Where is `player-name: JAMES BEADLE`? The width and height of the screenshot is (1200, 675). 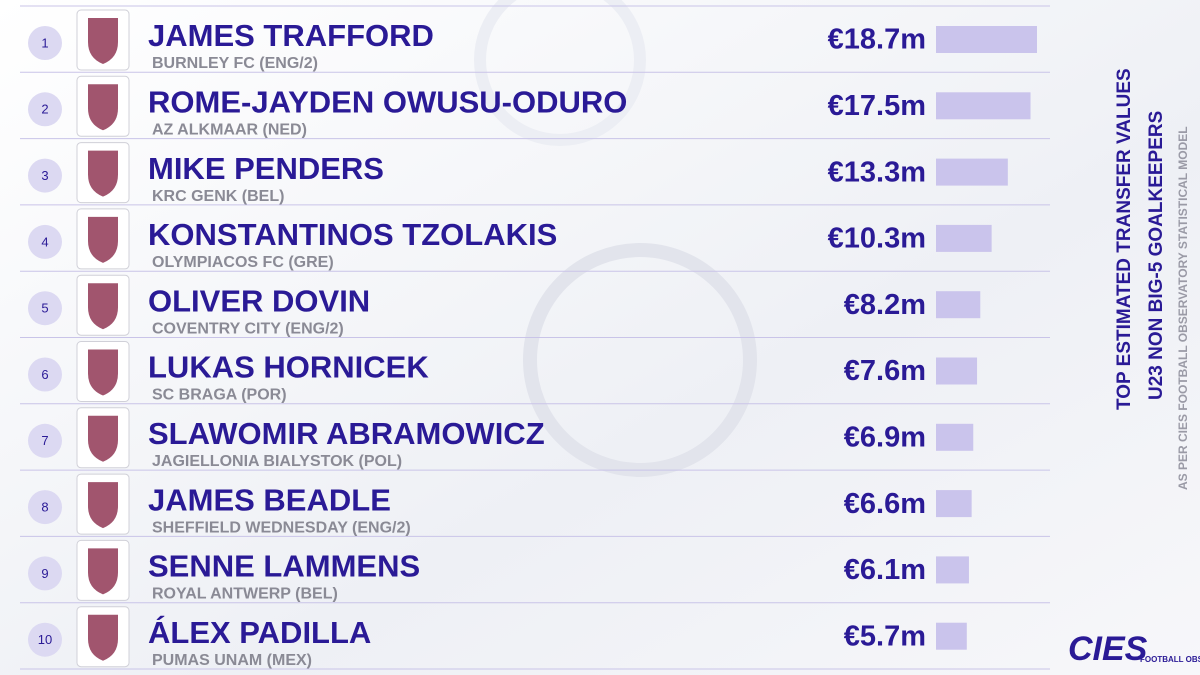 player-name: JAMES BEADLE is located at coordinates (269, 499).